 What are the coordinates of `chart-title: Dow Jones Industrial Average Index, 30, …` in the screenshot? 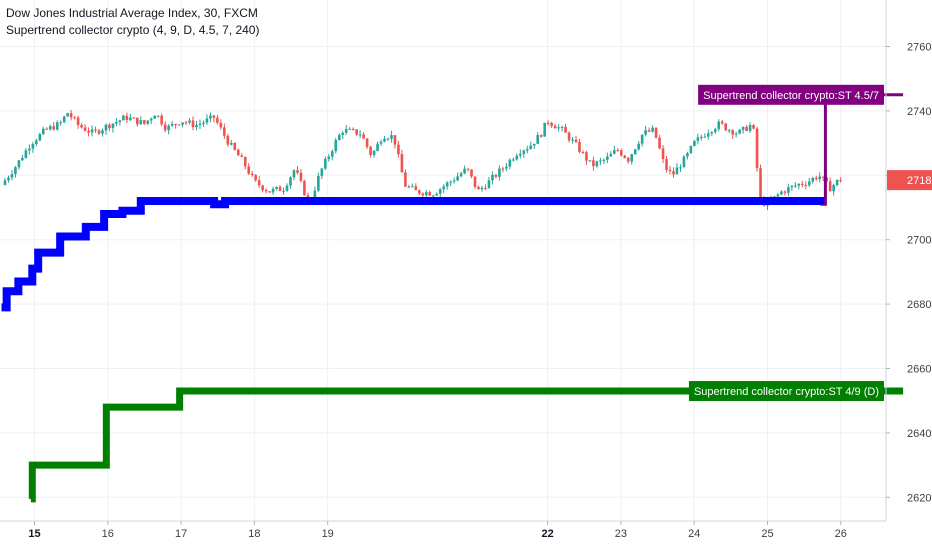 It's located at (132, 13).